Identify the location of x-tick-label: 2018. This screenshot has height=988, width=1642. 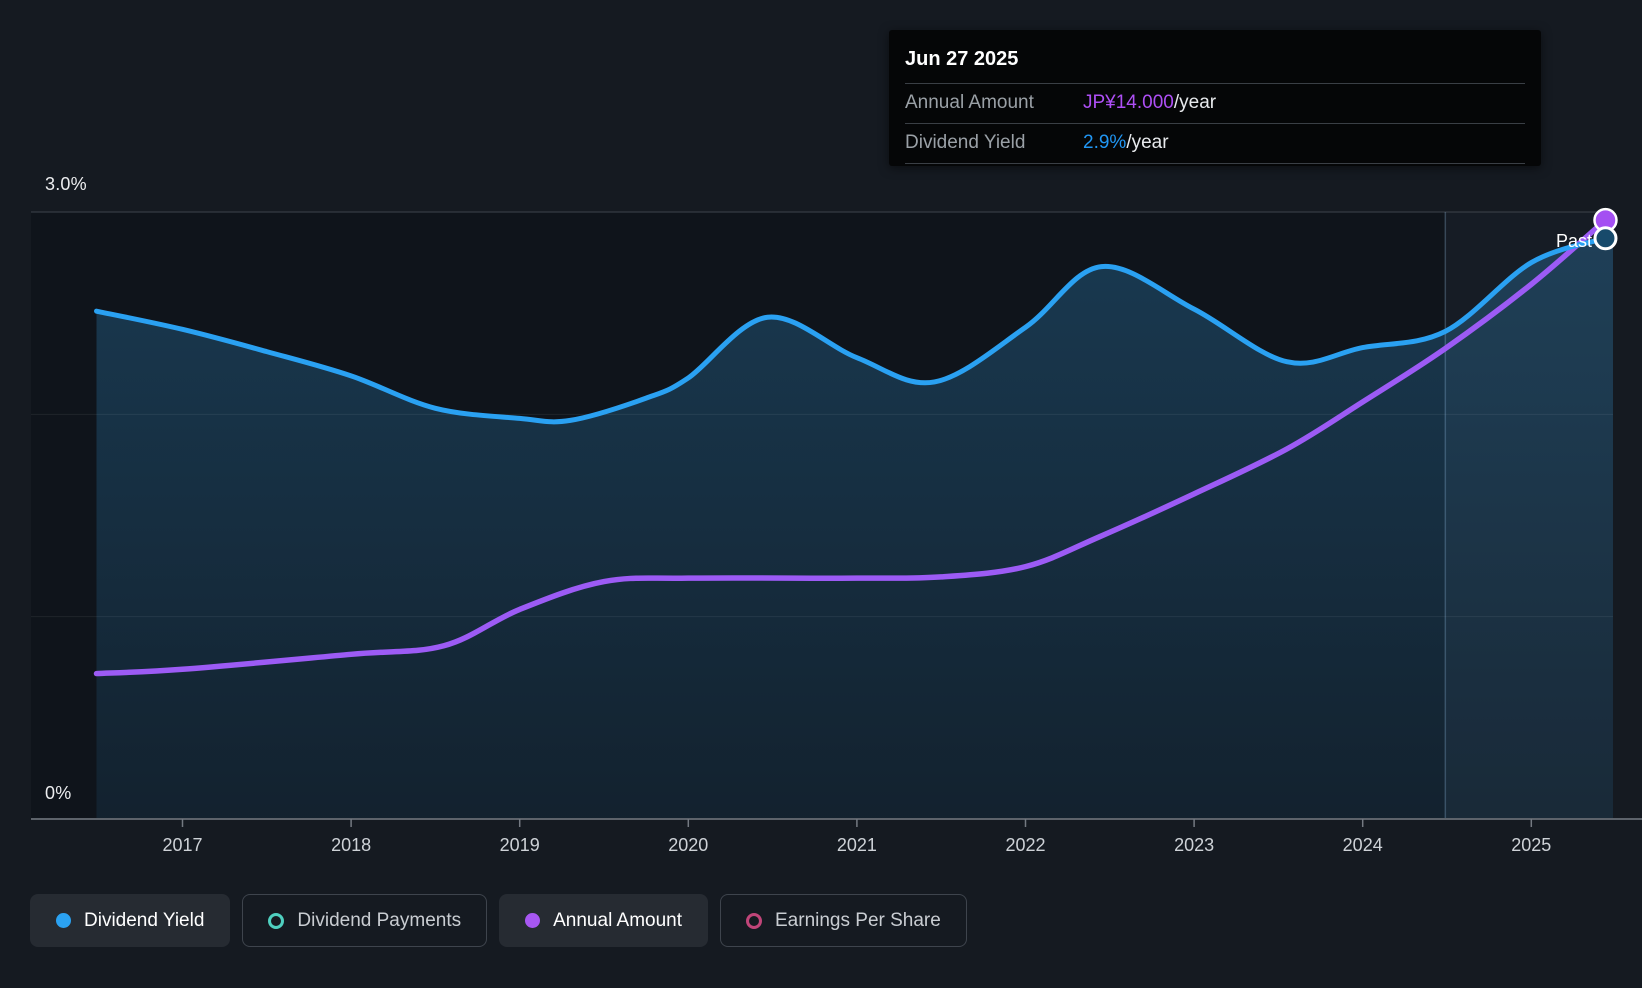
(351, 845).